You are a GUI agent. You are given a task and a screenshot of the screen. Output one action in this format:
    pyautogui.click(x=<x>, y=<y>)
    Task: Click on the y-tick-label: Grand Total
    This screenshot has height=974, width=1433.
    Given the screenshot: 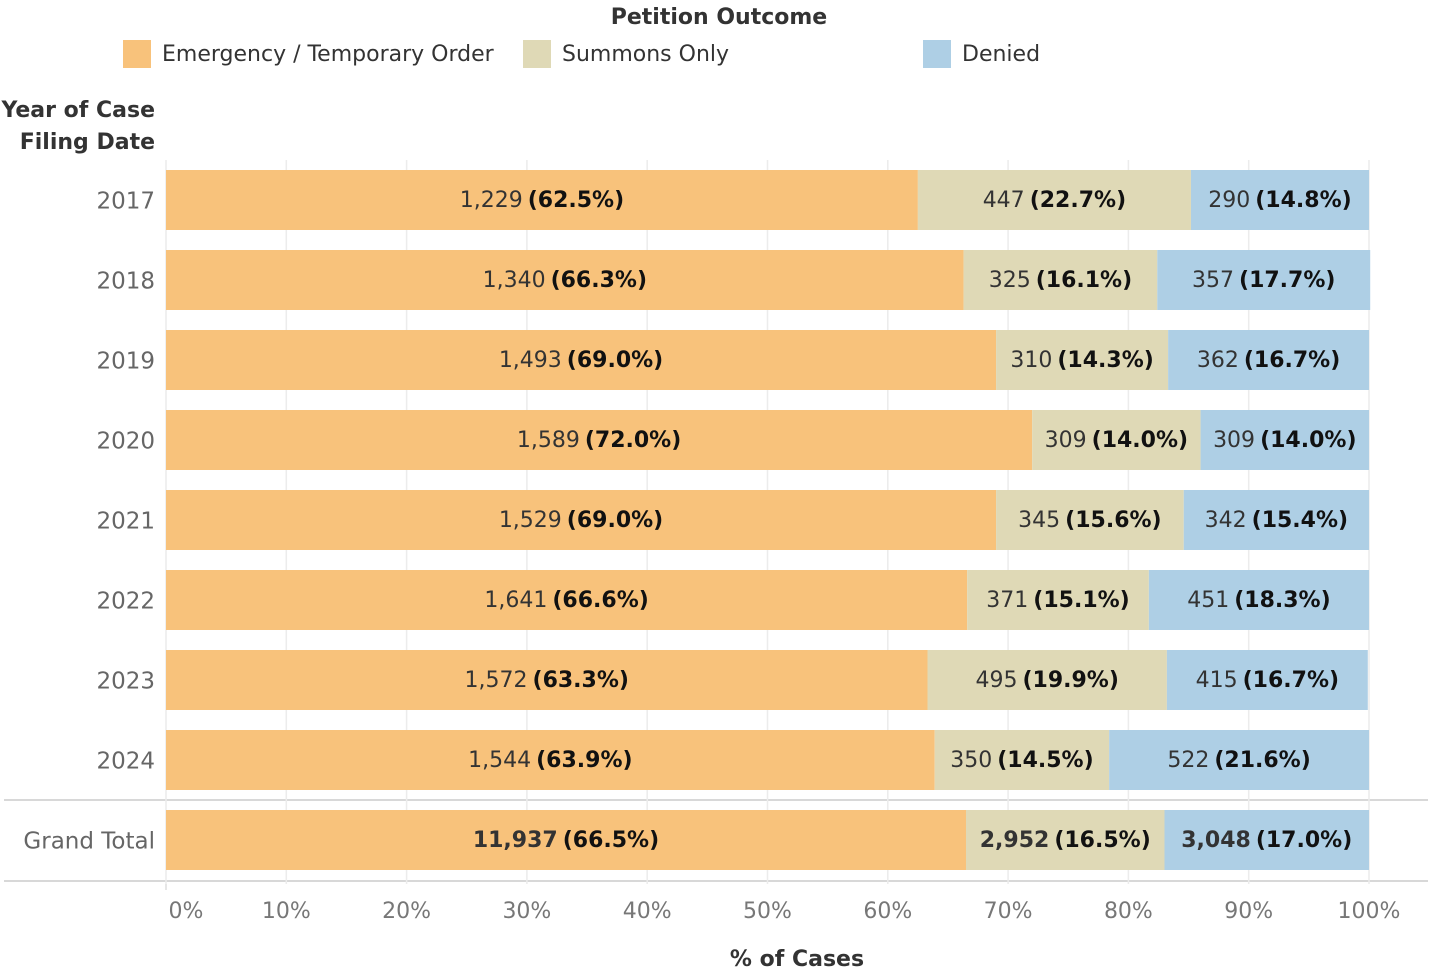 What is the action you would take?
    pyautogui.click(x=89, y=842)
    